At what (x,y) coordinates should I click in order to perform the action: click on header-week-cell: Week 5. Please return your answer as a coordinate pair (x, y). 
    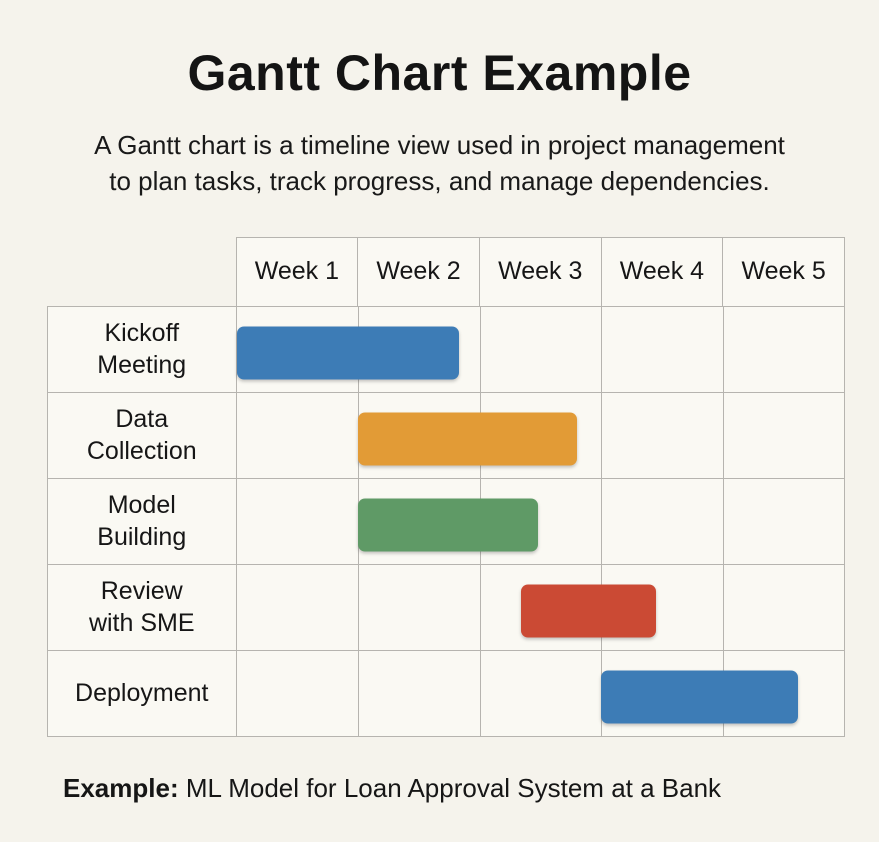
    Looking at the image, I should click on (783, 271).